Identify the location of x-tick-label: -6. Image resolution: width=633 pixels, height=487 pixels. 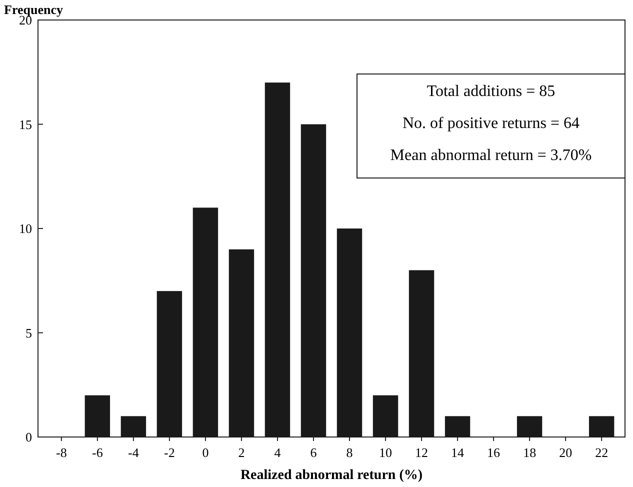
(98, 452).